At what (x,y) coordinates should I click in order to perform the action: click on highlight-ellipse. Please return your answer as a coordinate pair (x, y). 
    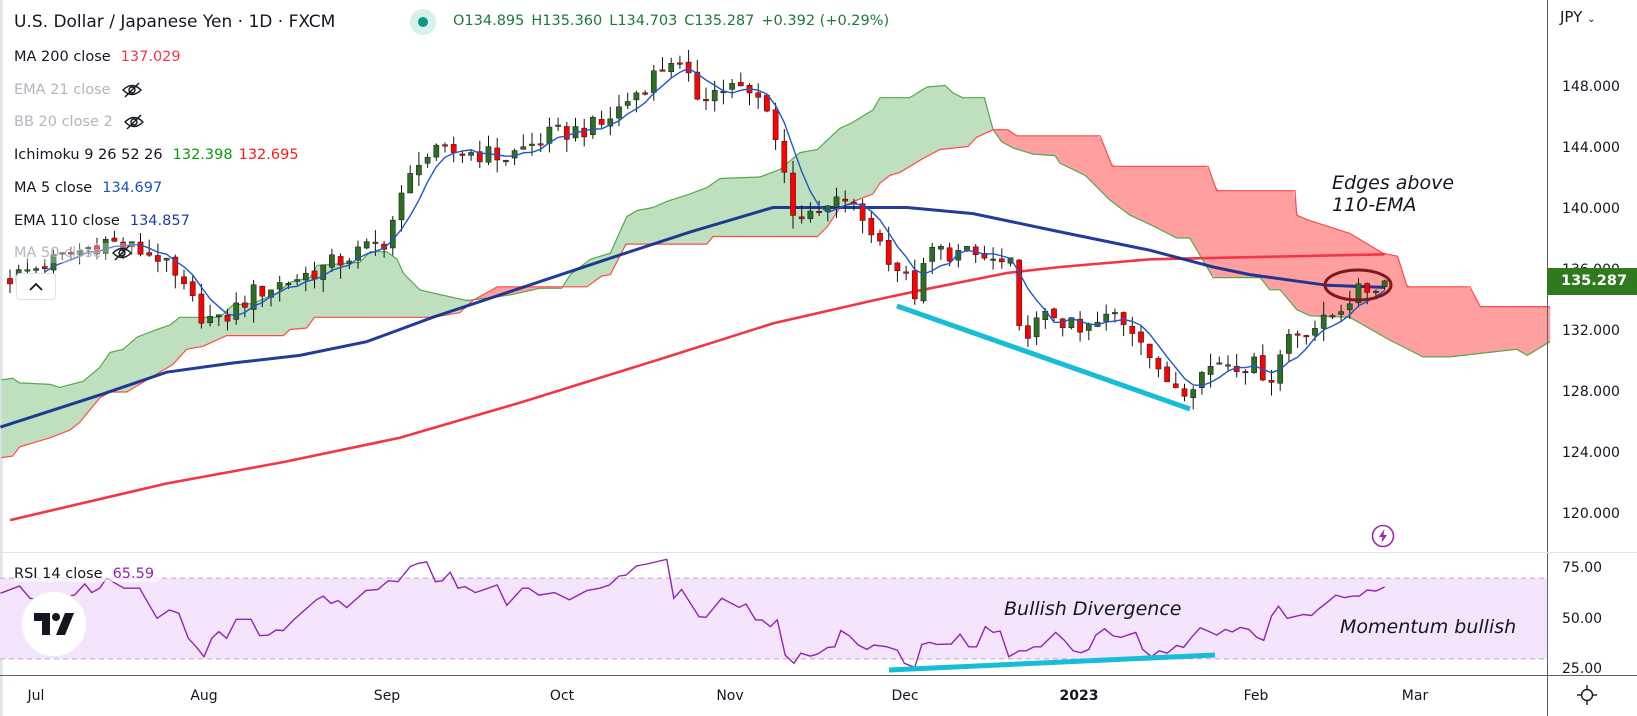
    Looking at the image, I should click on (1358, 285).